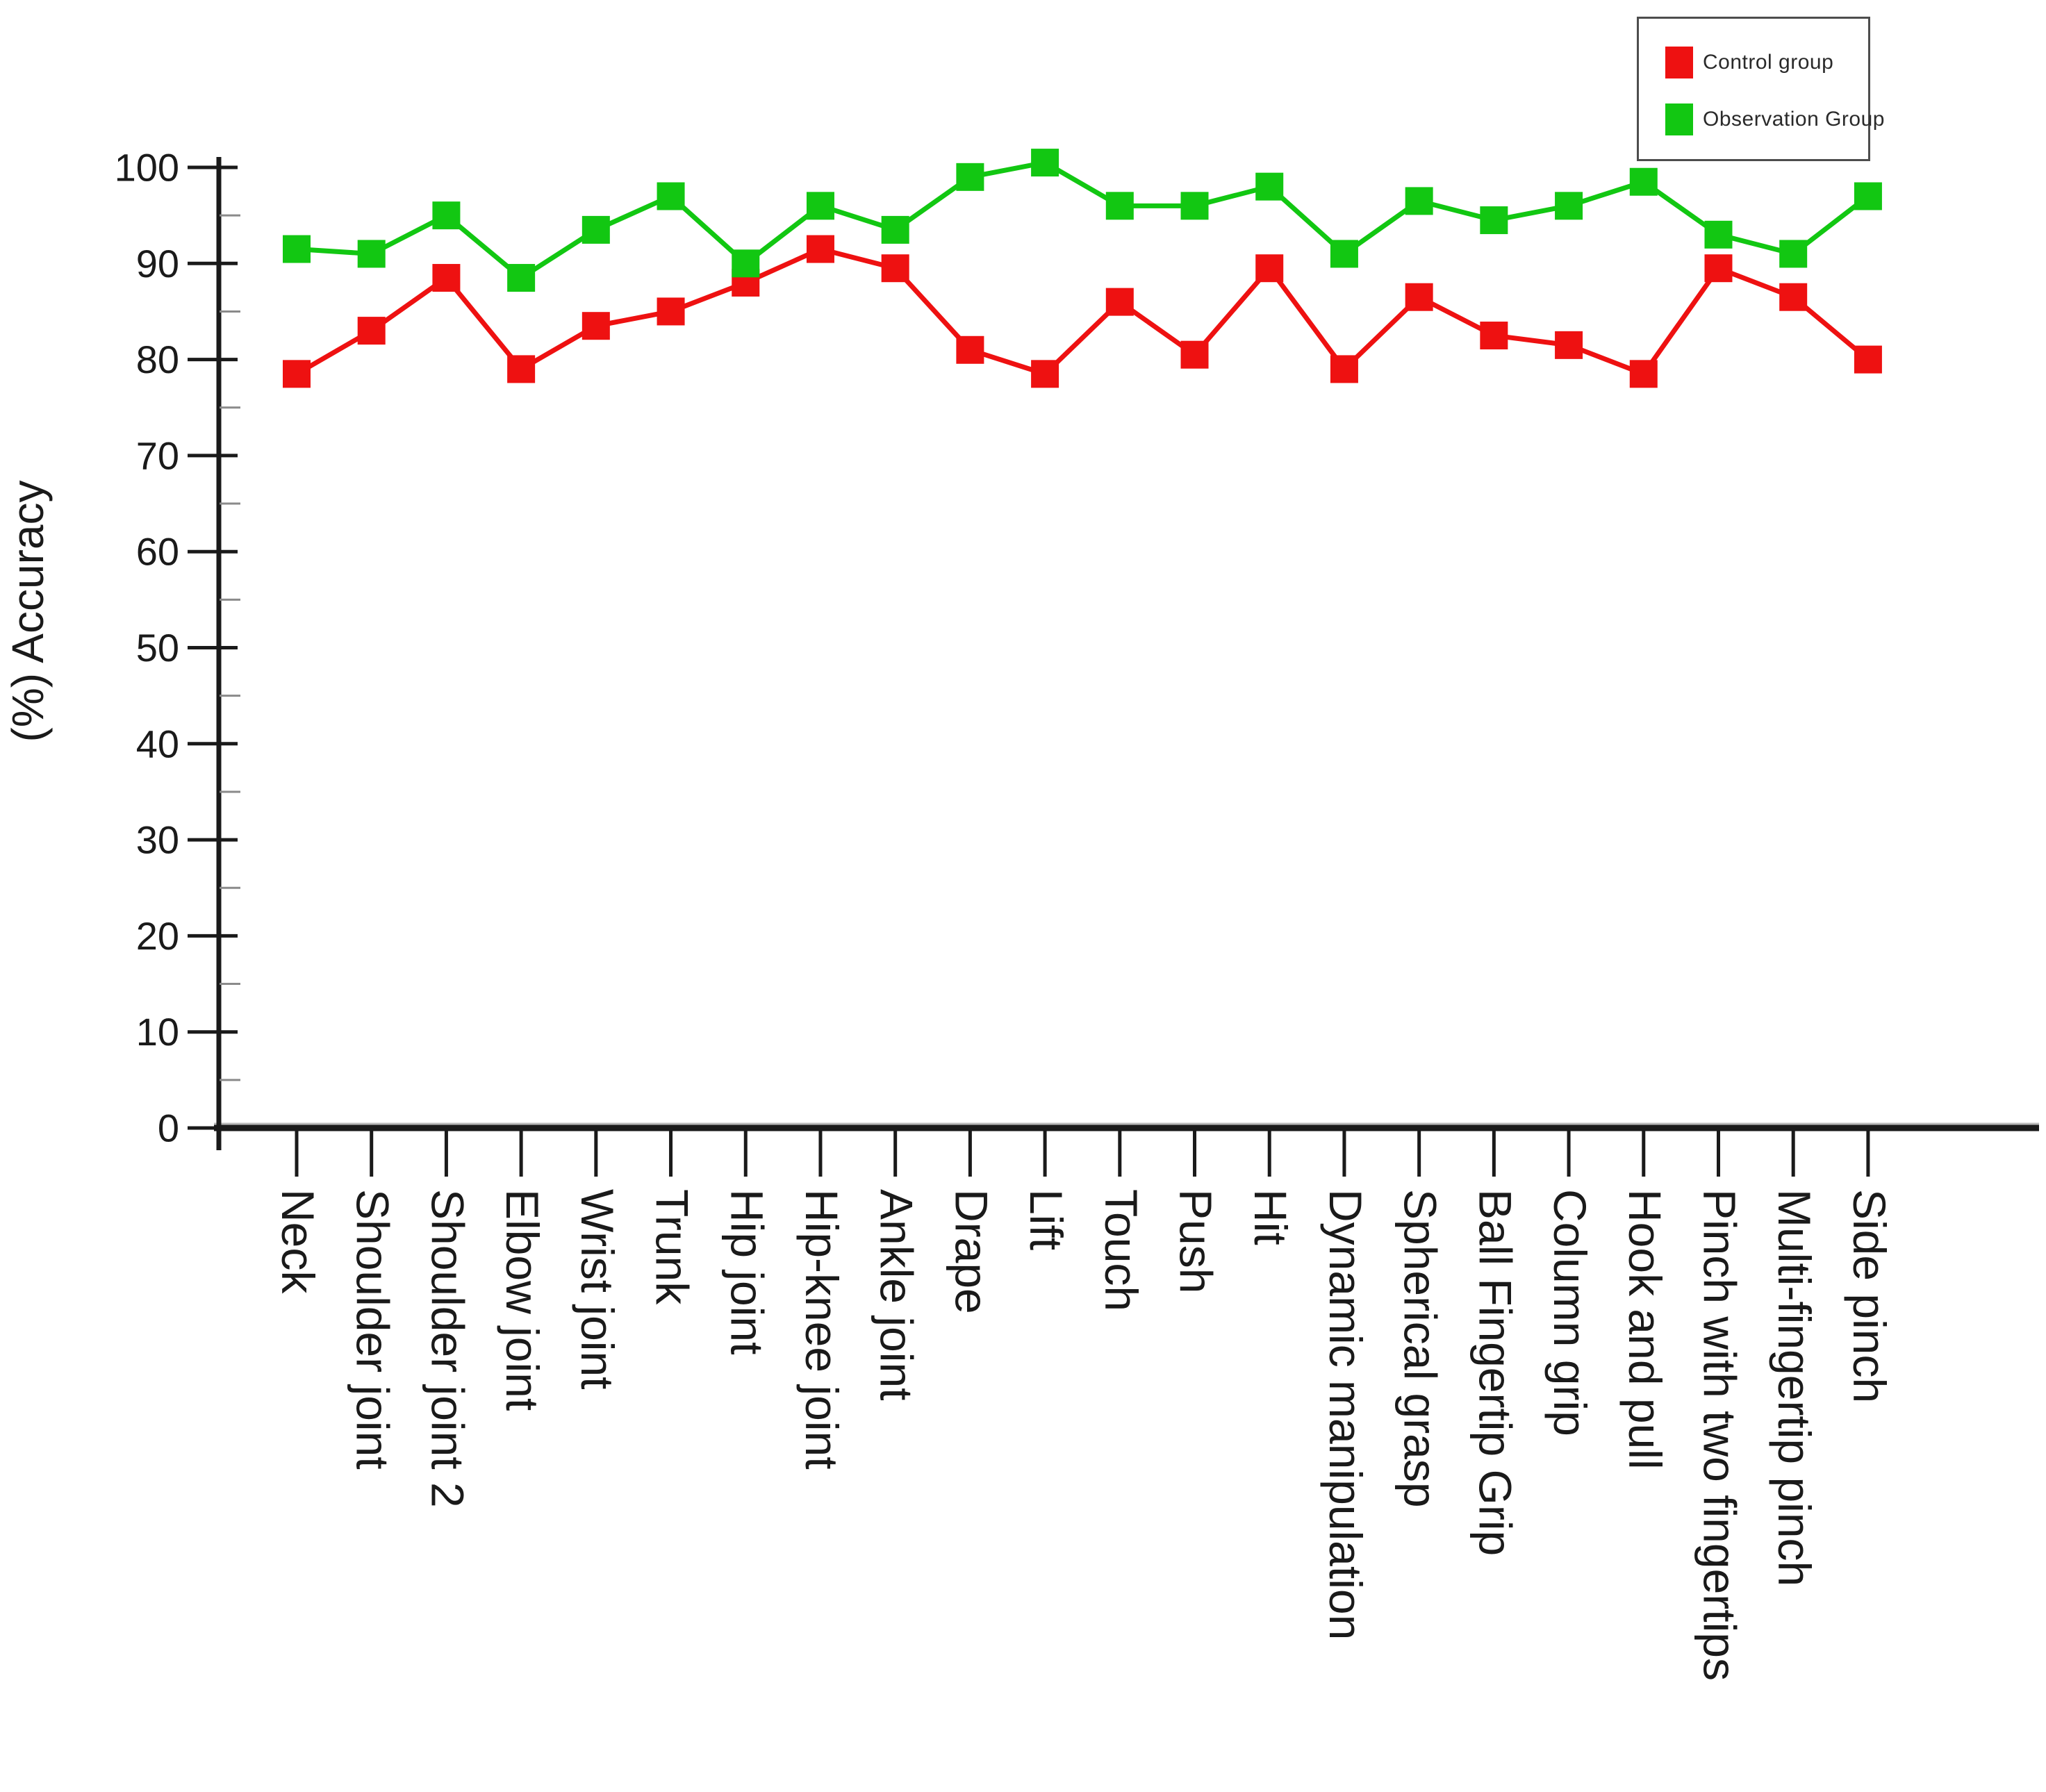  What do you see at coordinates (1645, 1329) in the screenshot?
I see `x-category-label: Hook and pull` at bounding box center [1645, 1329].